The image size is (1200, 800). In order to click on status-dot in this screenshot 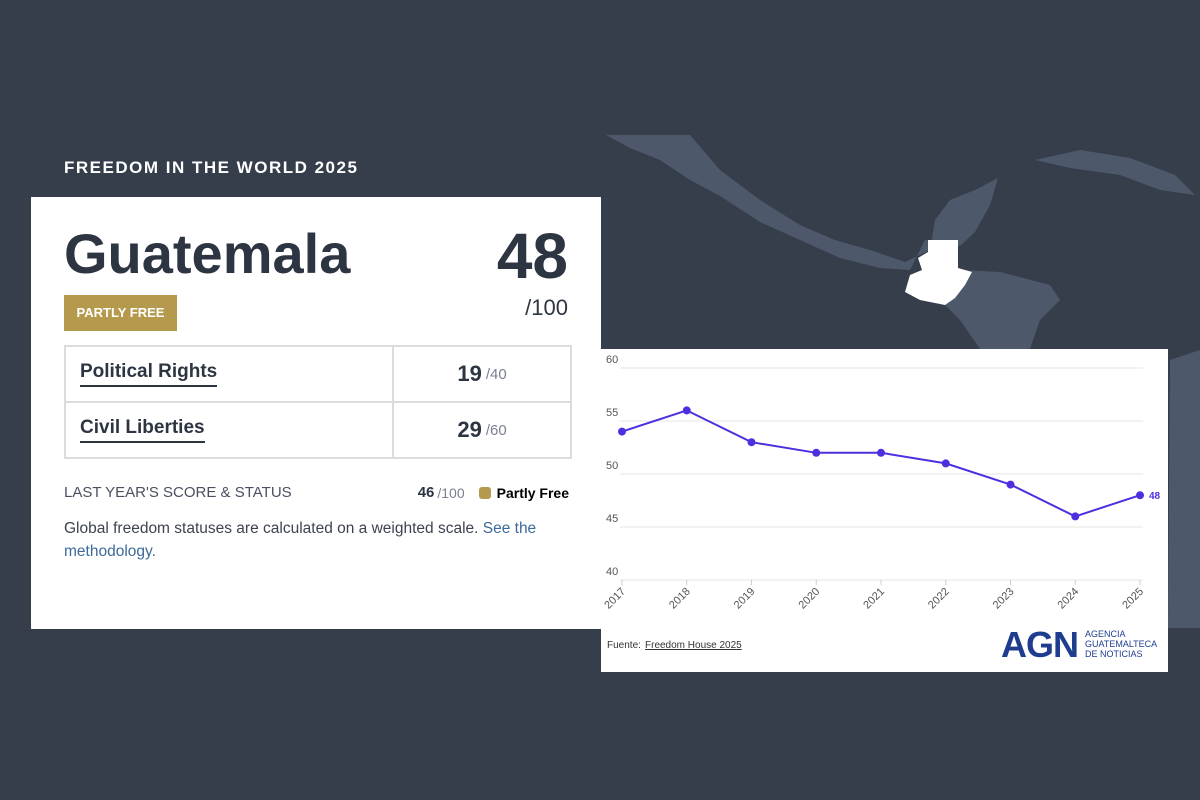, I will do `click(484, 492)`.